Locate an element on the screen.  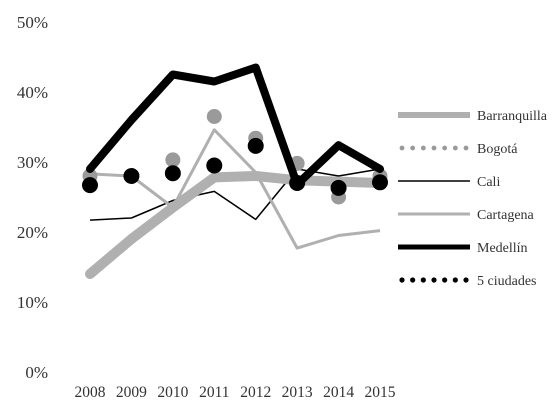
legend-label: Bogotá is located at coordinates (497, 149).